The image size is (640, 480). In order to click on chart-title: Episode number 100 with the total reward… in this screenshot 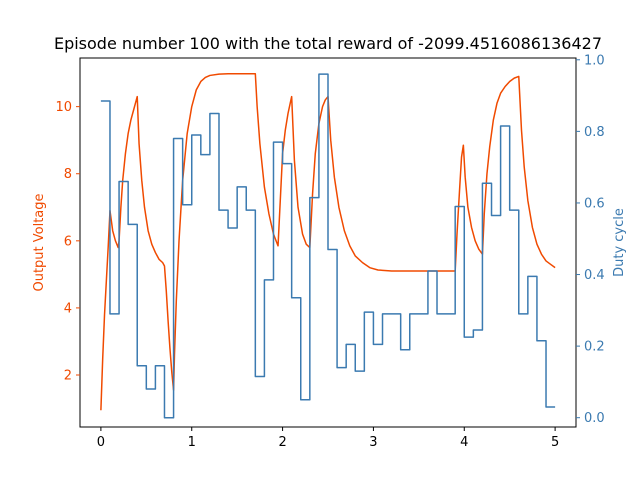, I will do `click(328, 43)`.